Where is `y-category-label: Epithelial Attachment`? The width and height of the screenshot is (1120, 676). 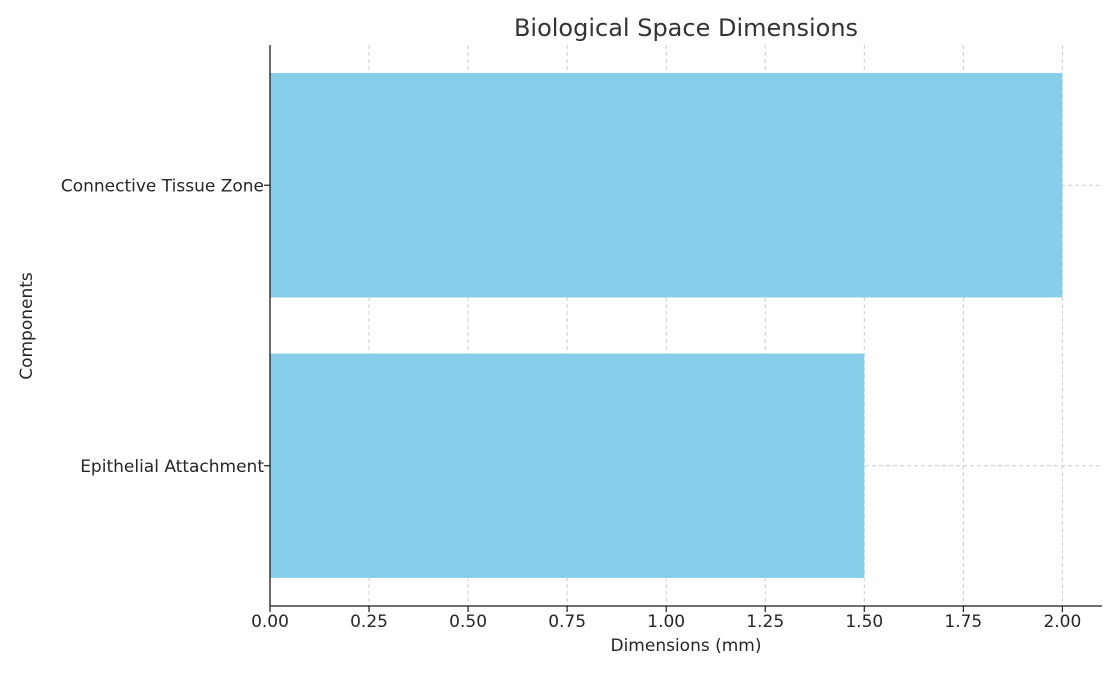 y-category-label: Epithelial Attachment is located at coordinates (172, 467).